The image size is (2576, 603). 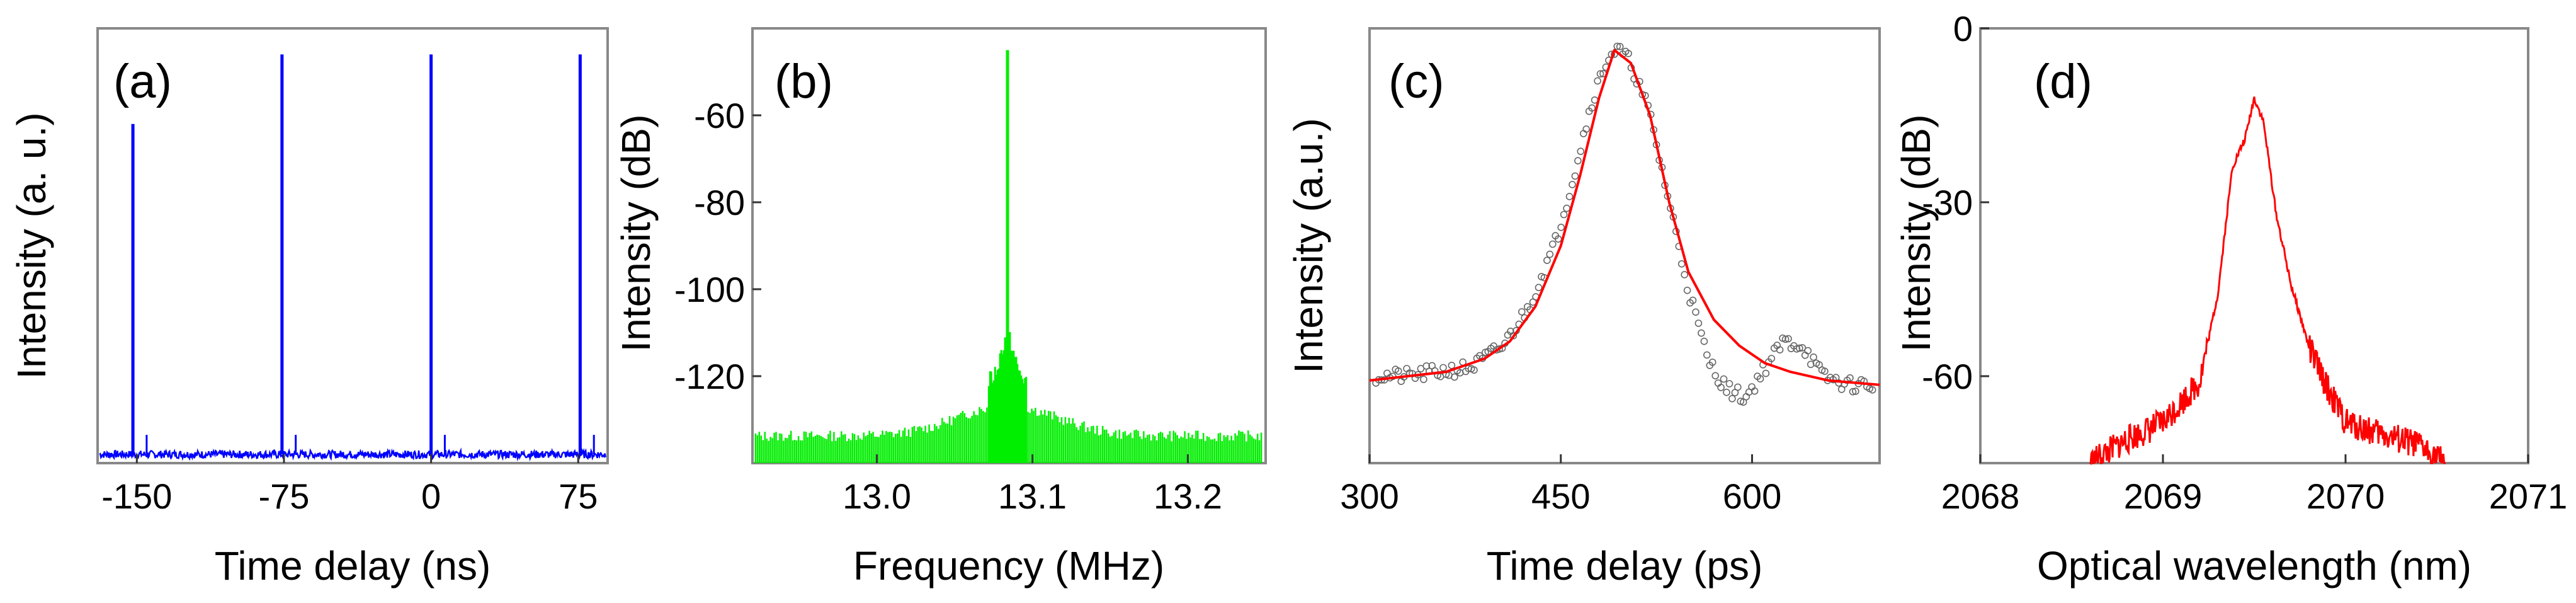 What do you see at coordinates (877, 496) in the screenshot?
I see `b-xtick-label: 13.0` at bounding box center [877, 496].